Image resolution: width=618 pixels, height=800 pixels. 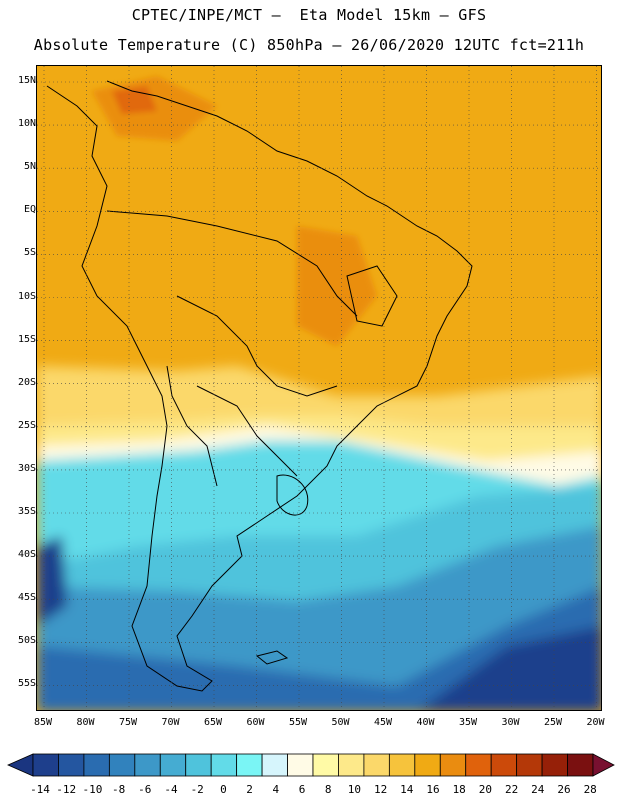 I want to click on colorbar-label: -12, so click(x=66, y=789).